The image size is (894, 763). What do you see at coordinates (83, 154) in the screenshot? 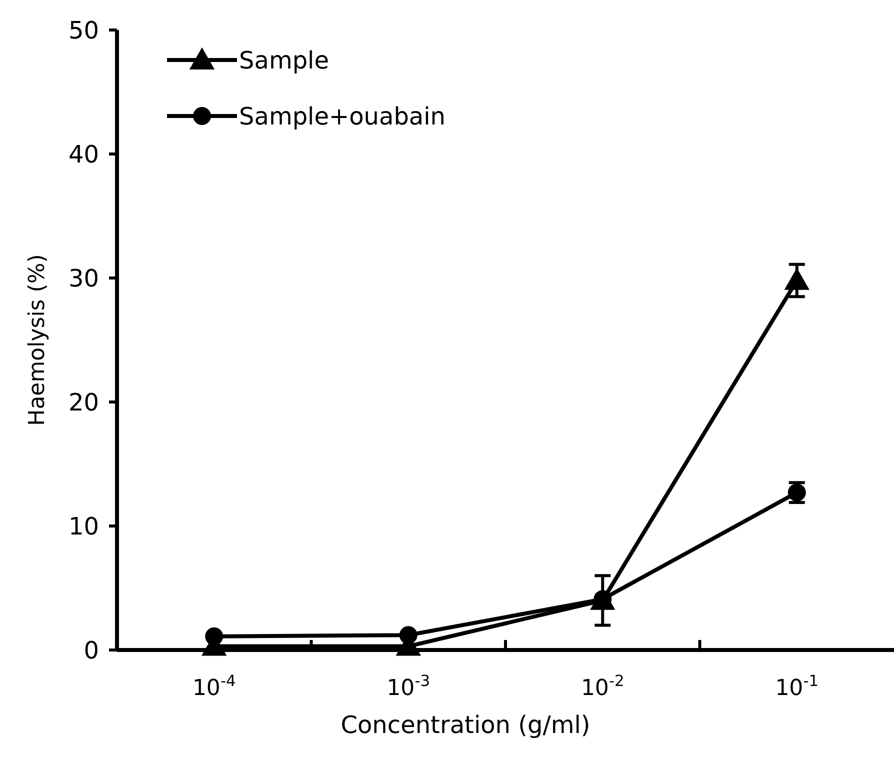
I see `y-tick-label: 40` at bounding box center [83, 154].